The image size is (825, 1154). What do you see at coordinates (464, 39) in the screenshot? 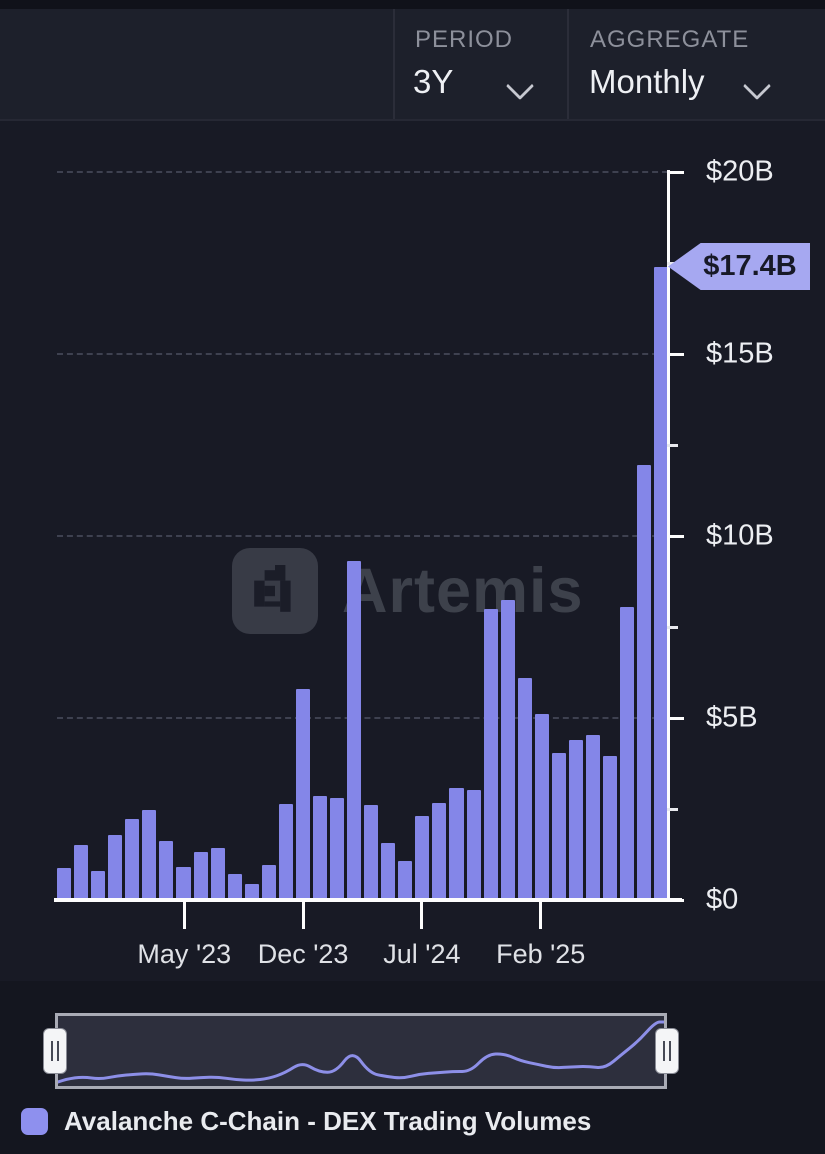
I see `period-label: PERIOD` at bounding box center [464, 39].